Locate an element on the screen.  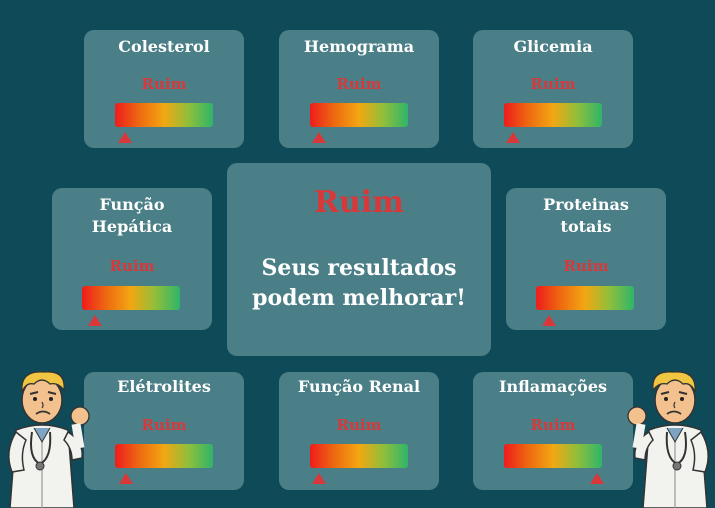
card-title: Função Hepática is located at coordinates (132, 215).